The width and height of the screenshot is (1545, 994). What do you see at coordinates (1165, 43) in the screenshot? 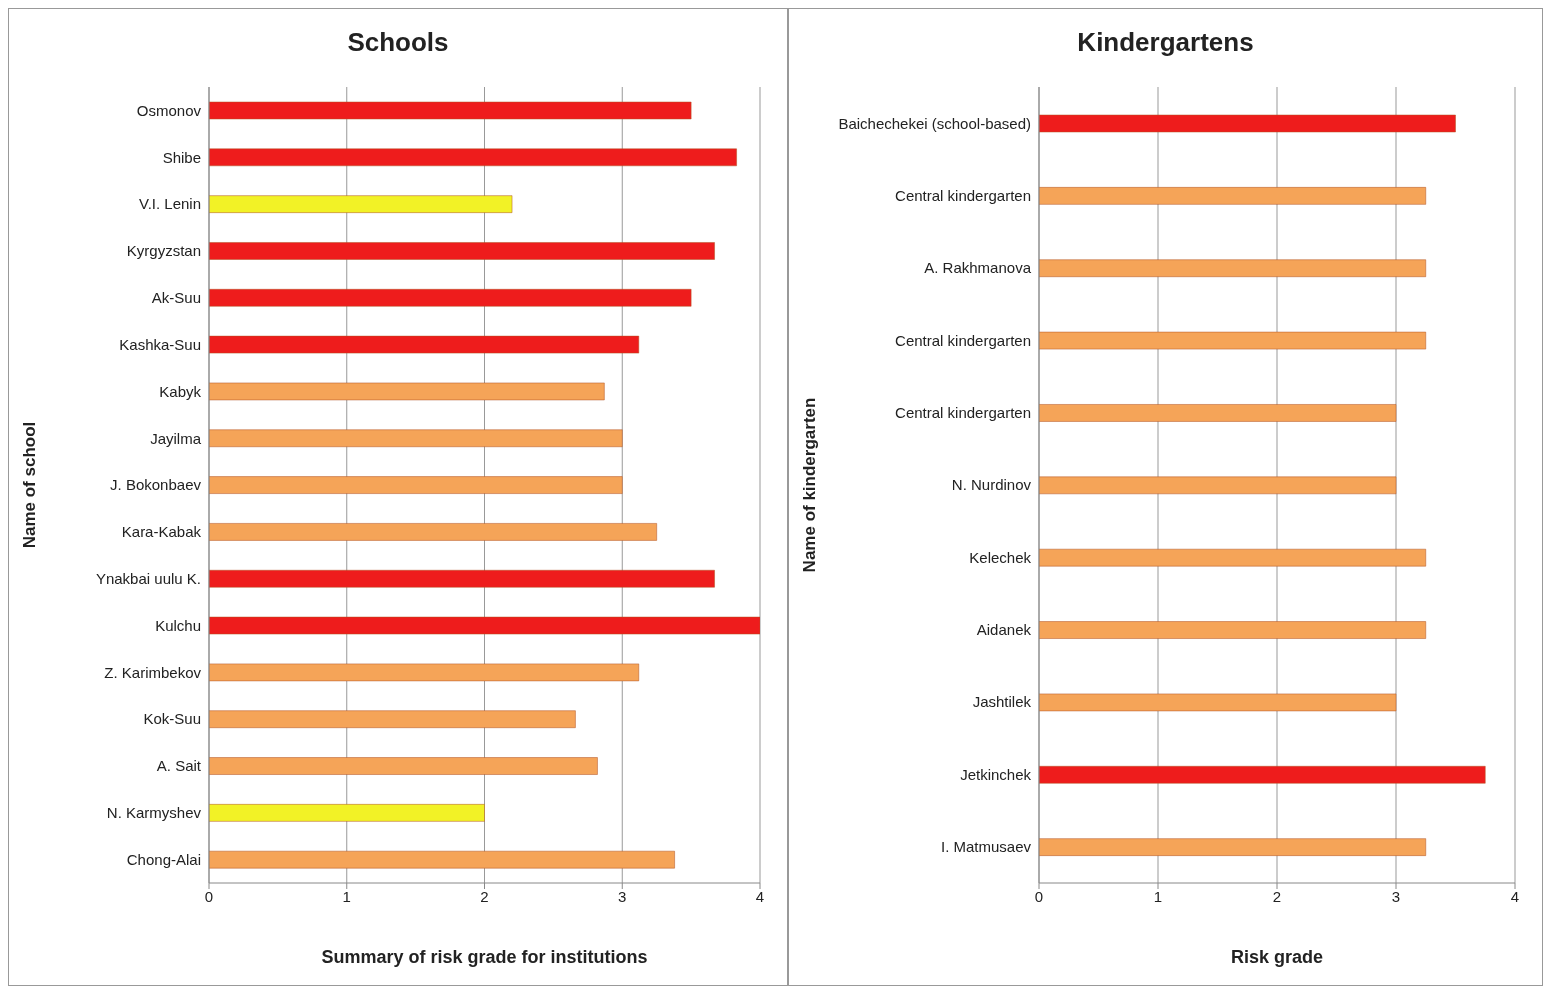
I see `chart-title: Kindergartens` at bounding box center [1165, 43].